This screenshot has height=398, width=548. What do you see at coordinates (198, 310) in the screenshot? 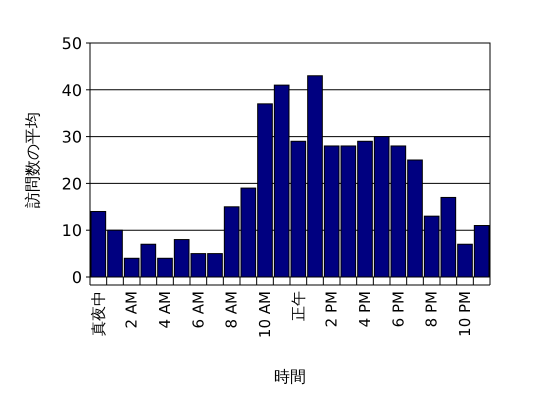
I see `x-tick-label: 6 AM` at bounding box center [198, 310].